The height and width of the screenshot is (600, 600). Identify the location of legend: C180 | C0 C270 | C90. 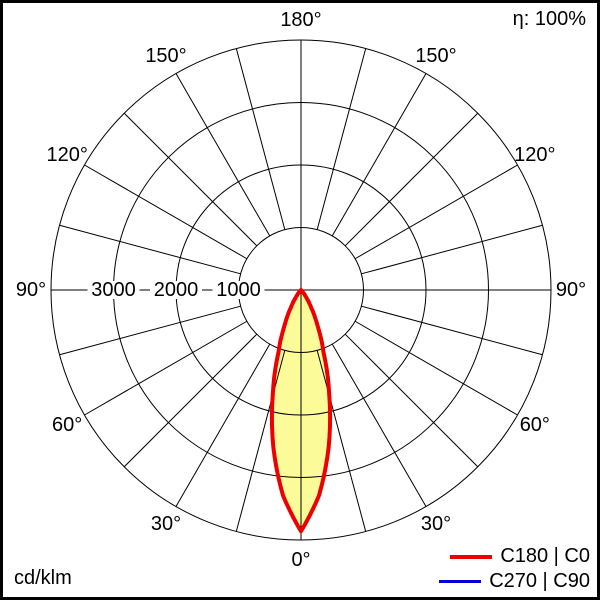
(514, 569).